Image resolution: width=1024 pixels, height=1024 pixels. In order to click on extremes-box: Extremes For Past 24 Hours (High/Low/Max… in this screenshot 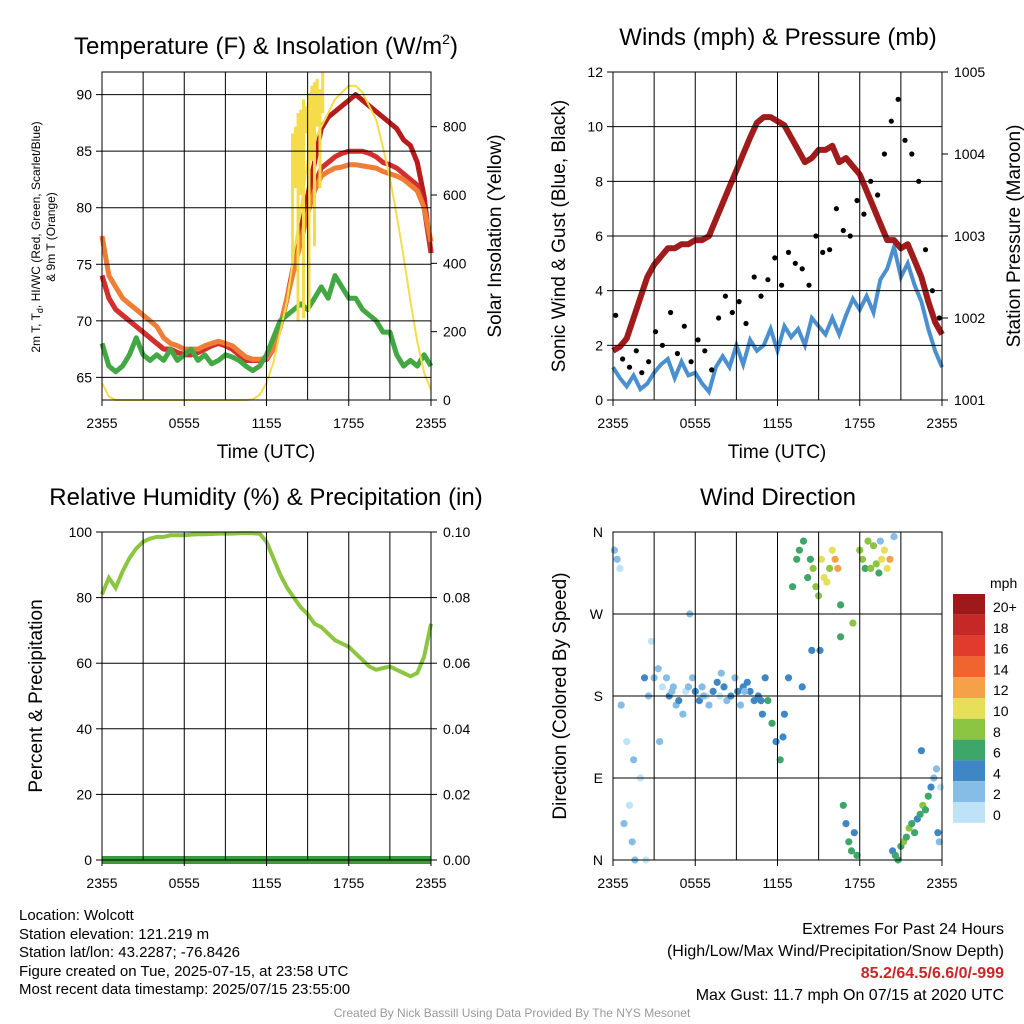, I will do `click(835, 963)`.